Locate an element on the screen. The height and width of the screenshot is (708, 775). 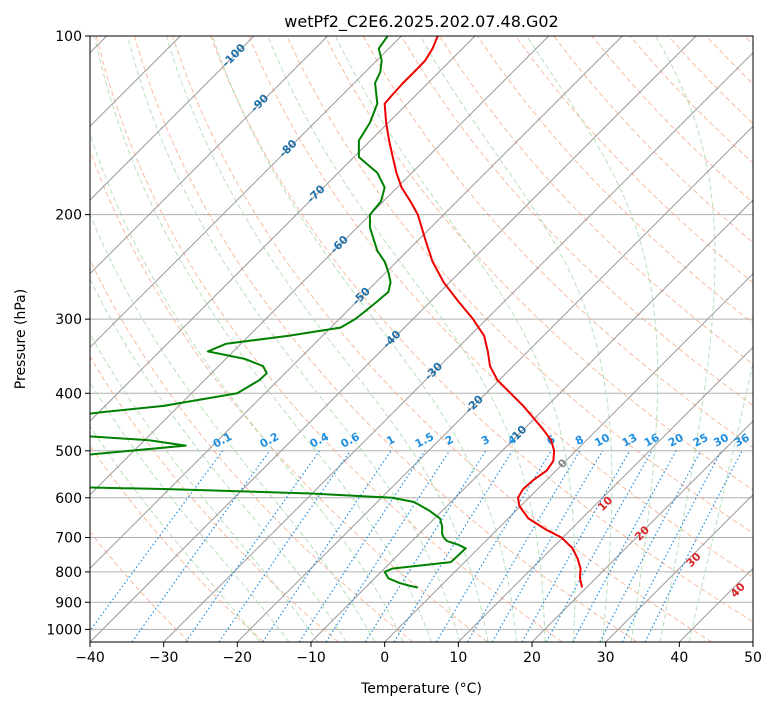
x-tick-label: 40 is located at coordinates (679, 658).